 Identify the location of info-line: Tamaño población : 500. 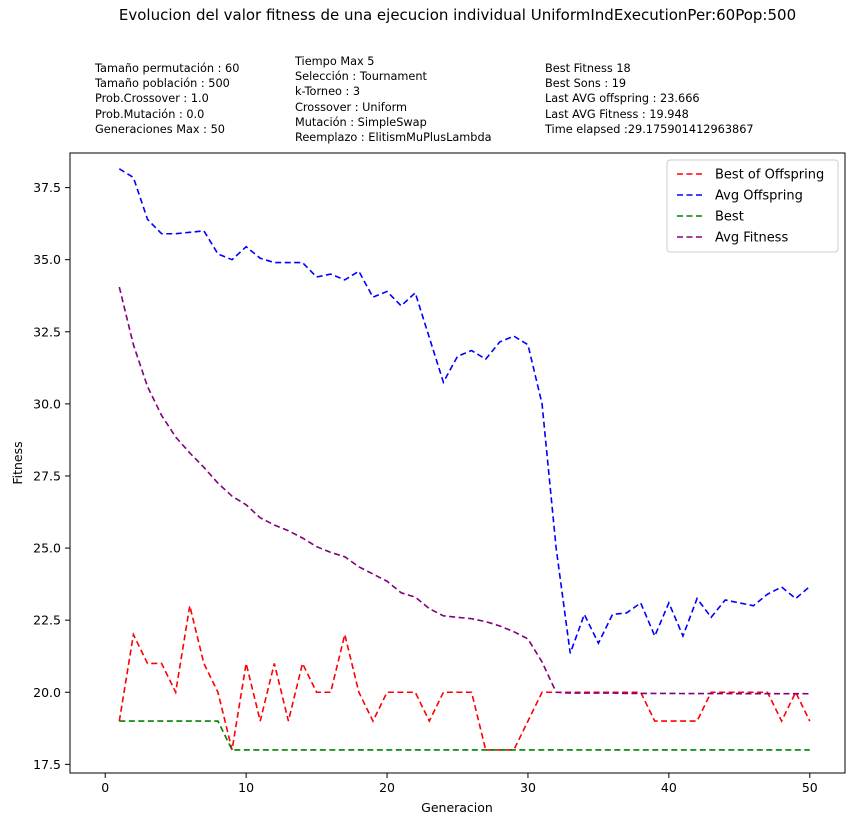
(162, 84).